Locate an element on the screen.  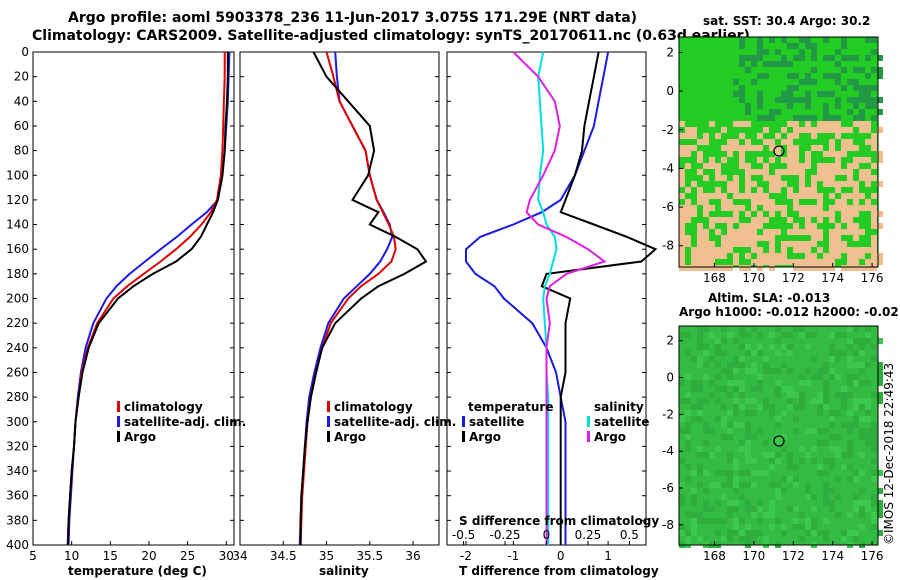
legend-label-satellite: satellite-adj. clim. is located at coordinates (395, 422).